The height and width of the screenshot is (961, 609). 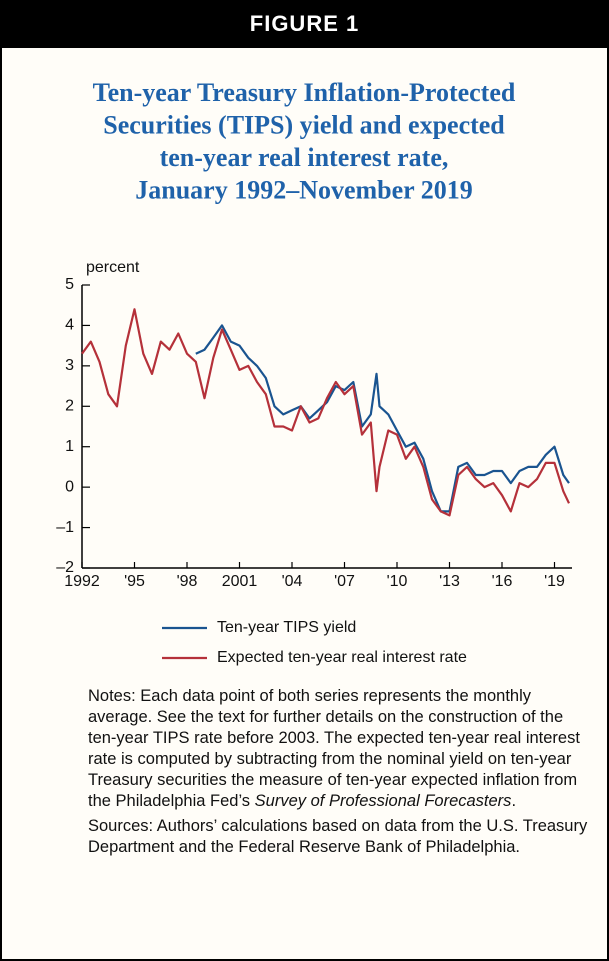 I want to click on y-tick-label: 2, so click(x=69, y=406).